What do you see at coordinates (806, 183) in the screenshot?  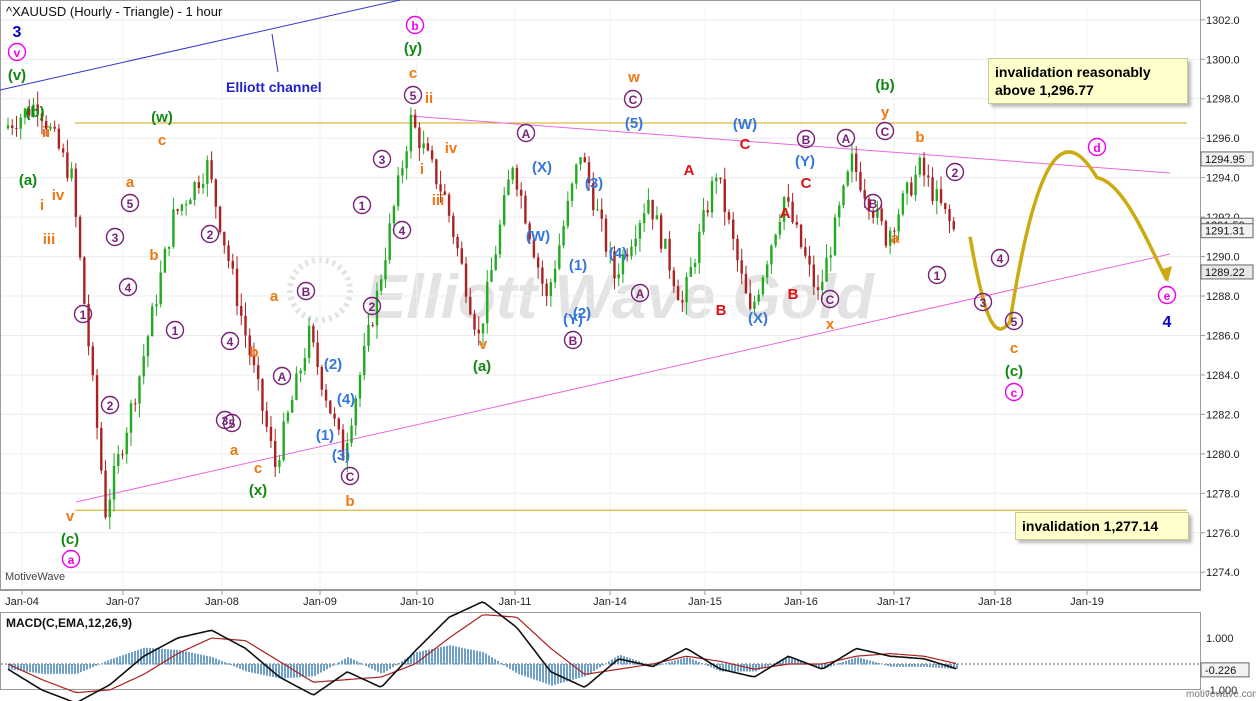 I see `wave-label: C` at bounding box center [806, 183].